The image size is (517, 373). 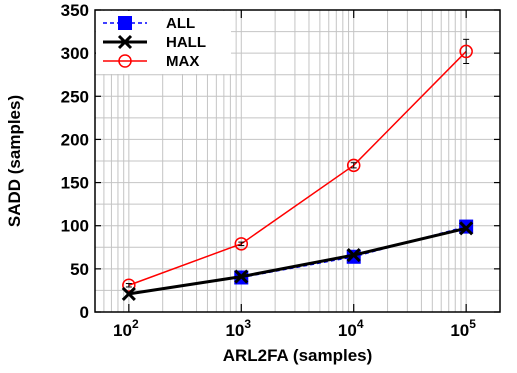 I want to click on y-tick-label: 50, so click(x=79, y=269).